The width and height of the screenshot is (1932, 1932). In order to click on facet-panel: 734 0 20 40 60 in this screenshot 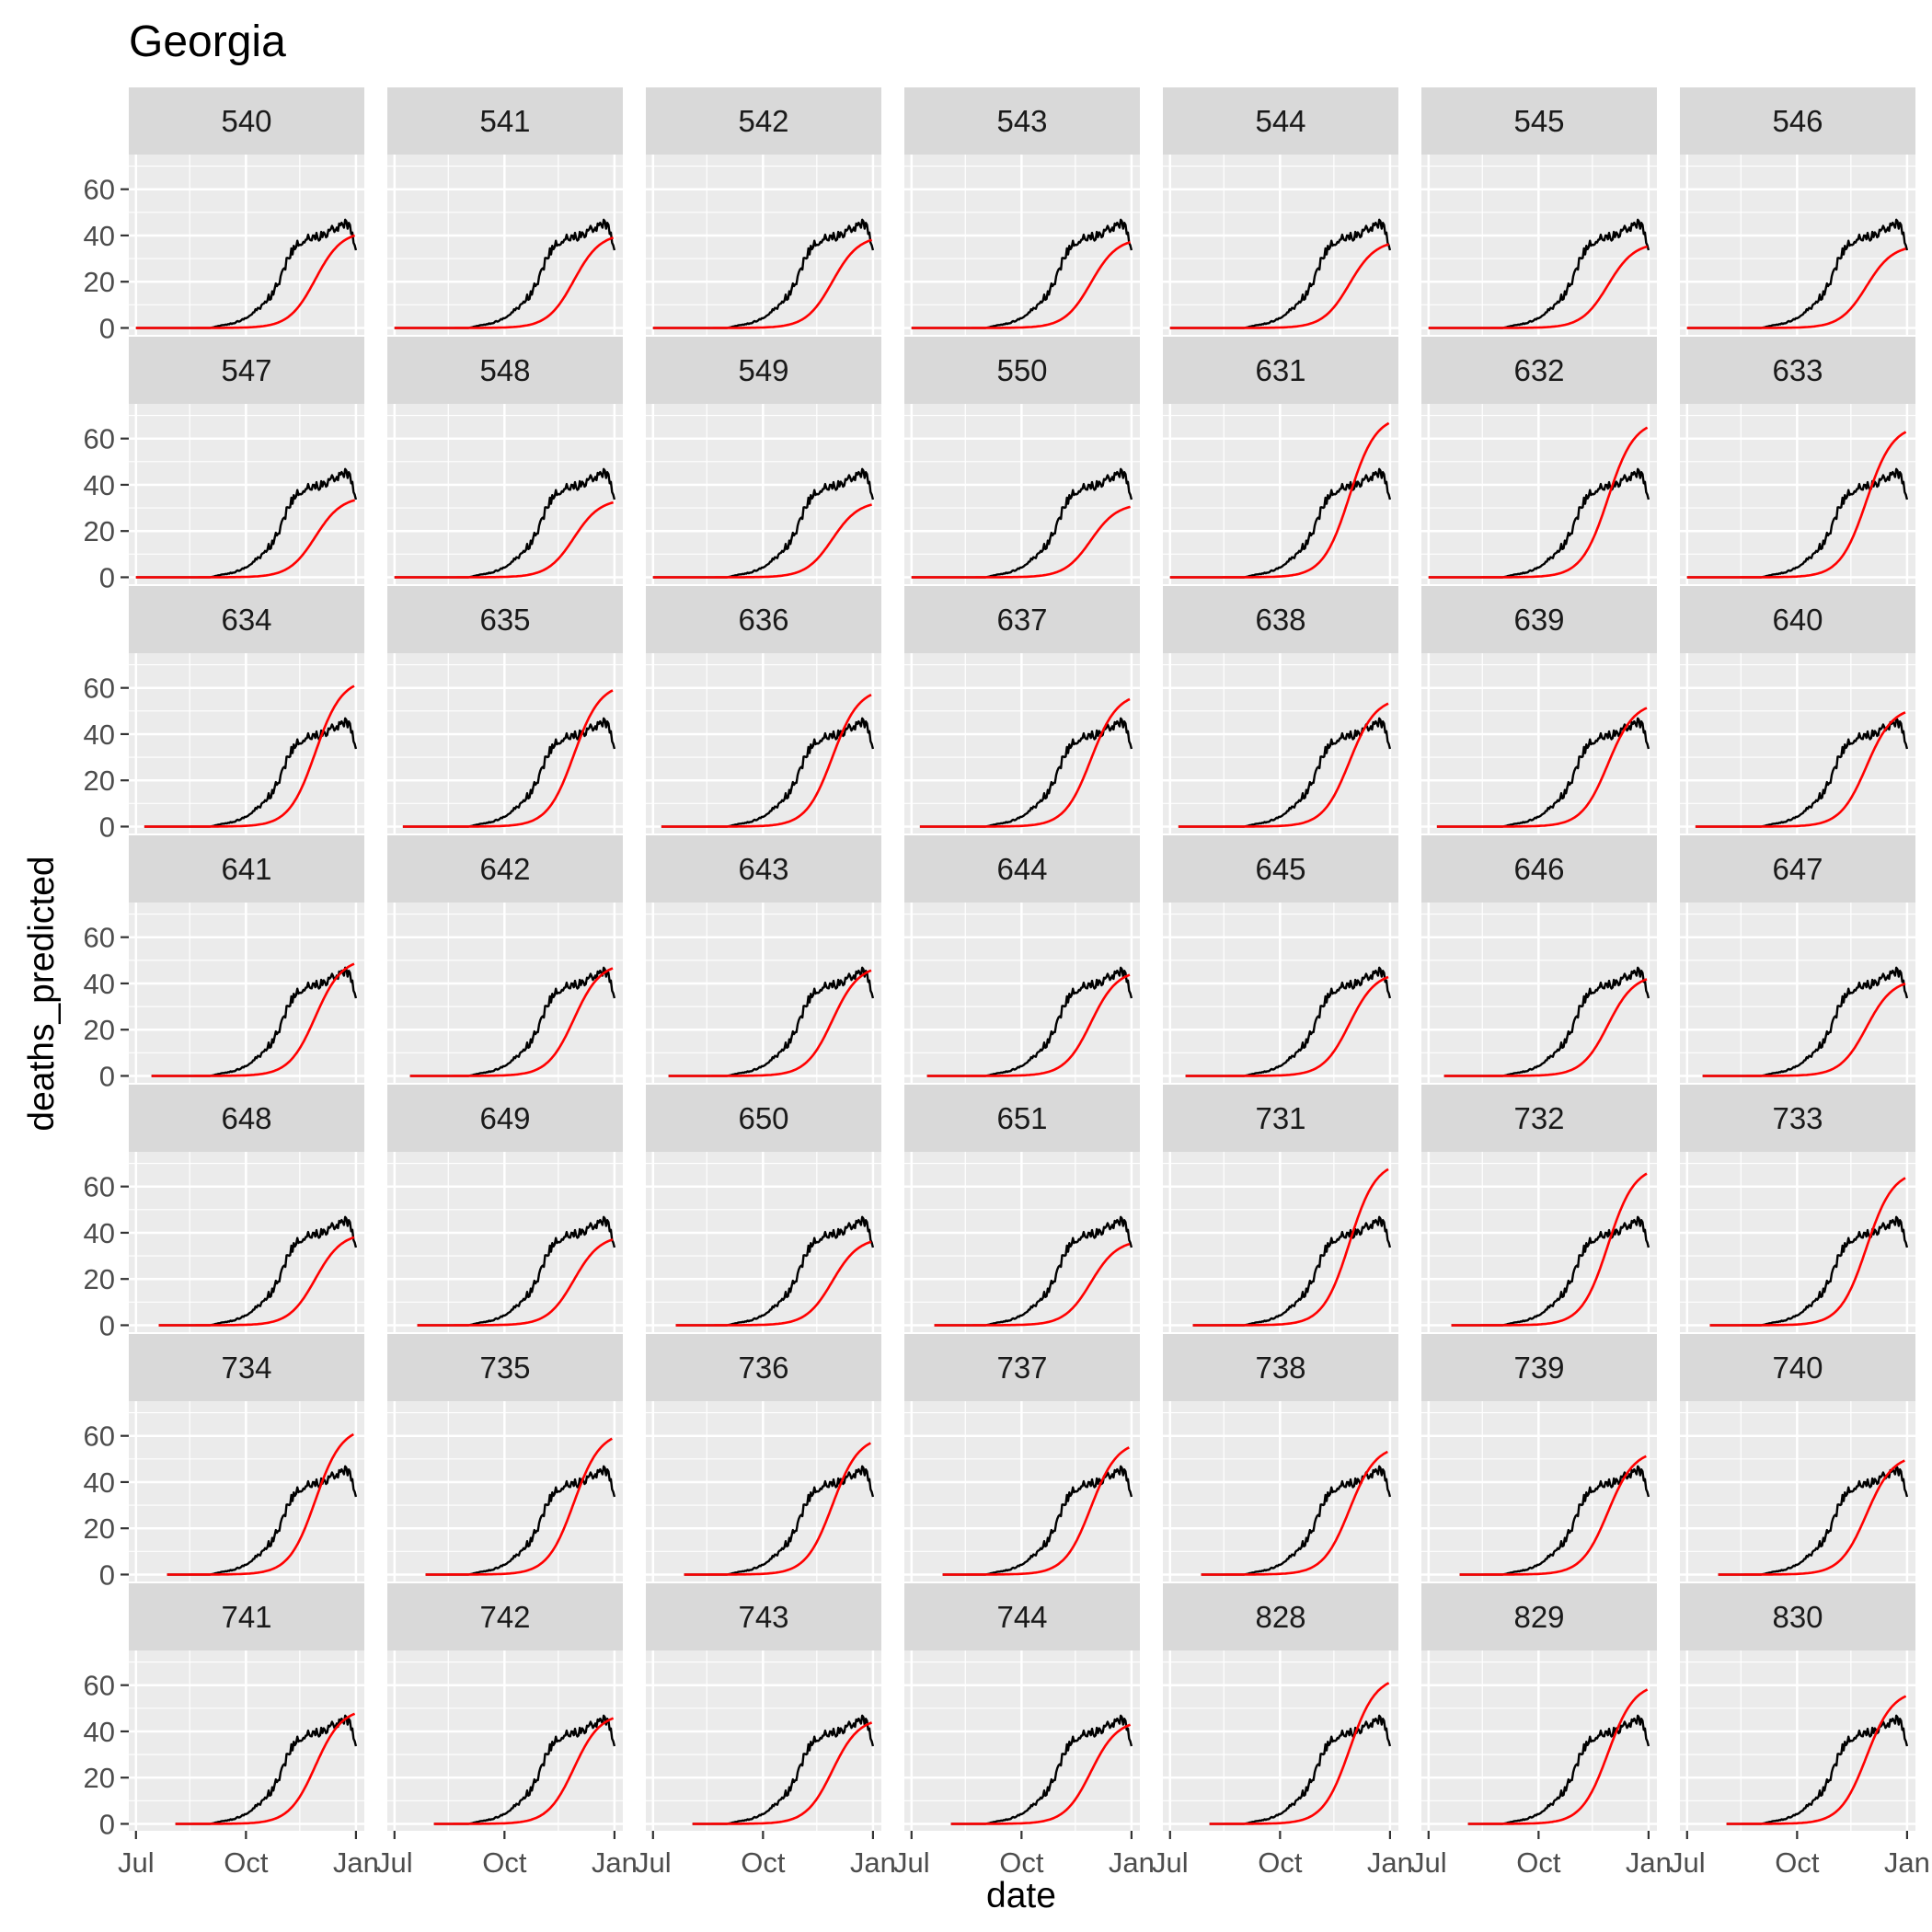, I will do `click(224, 1462)`.